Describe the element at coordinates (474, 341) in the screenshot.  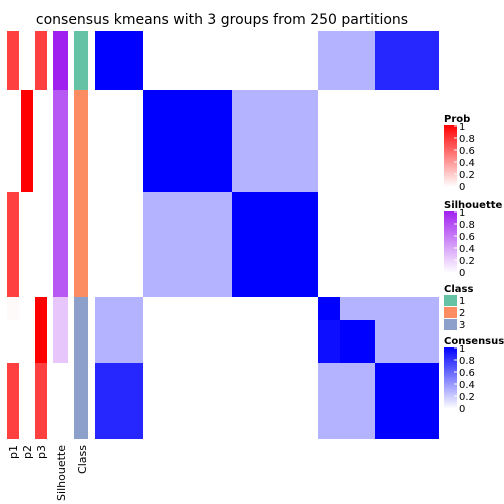
I see `legend-title: Consensus` at that location.